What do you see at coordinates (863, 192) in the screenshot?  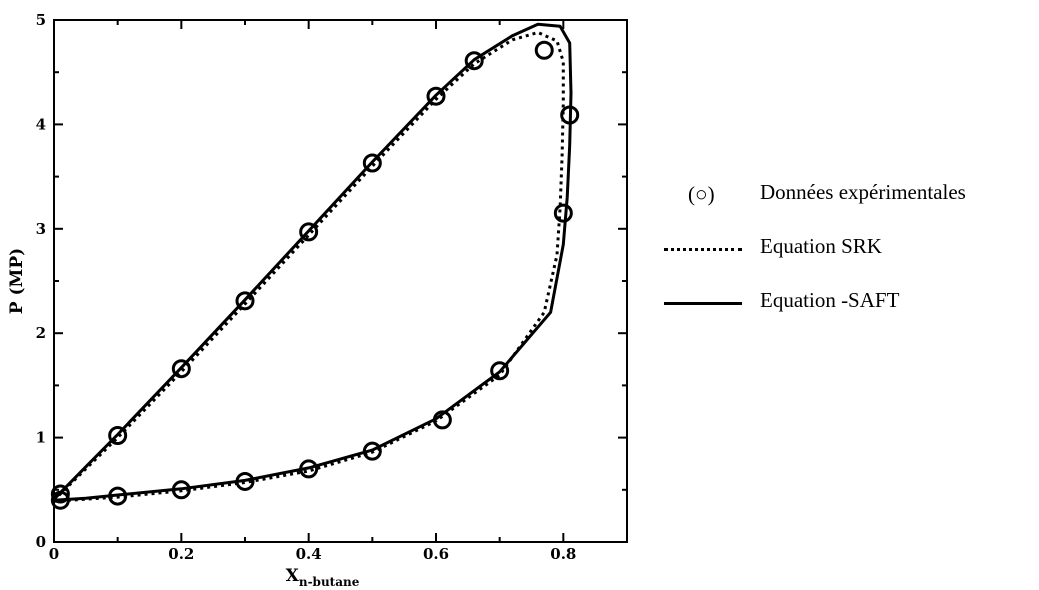 I see `legend-label-experimental: Données expérimentales` at bounding box center [863, 192].